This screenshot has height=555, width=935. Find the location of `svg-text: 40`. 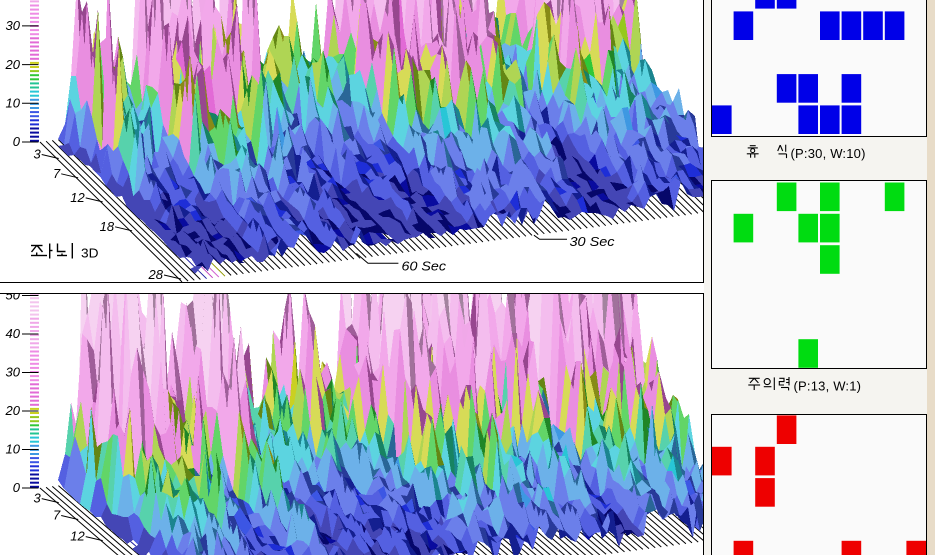

svg-text: 40 is located at coordinates (13, 333).